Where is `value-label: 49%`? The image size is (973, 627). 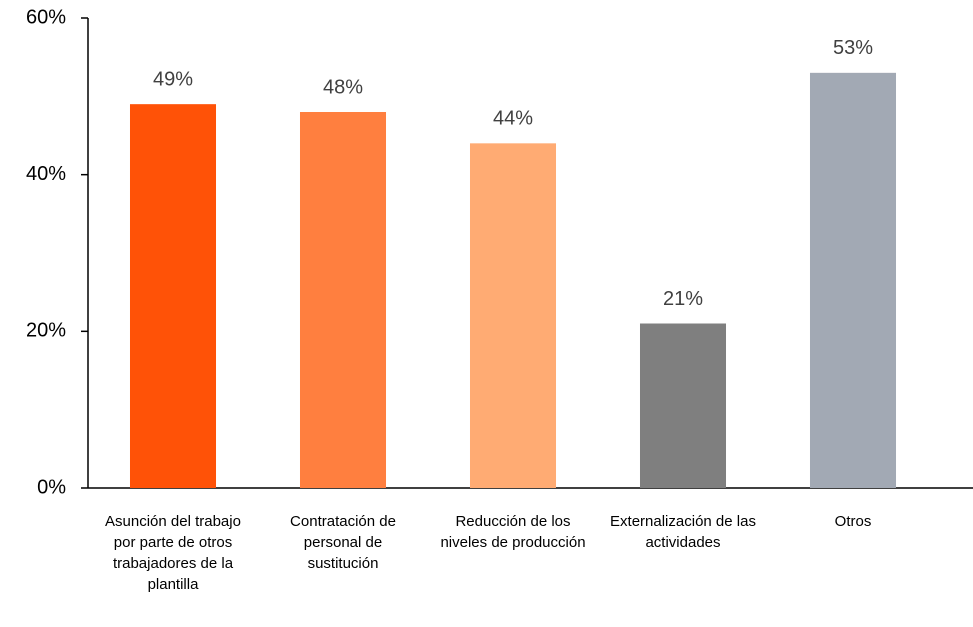
value-label: 49% is located at coordinates (173, 79).